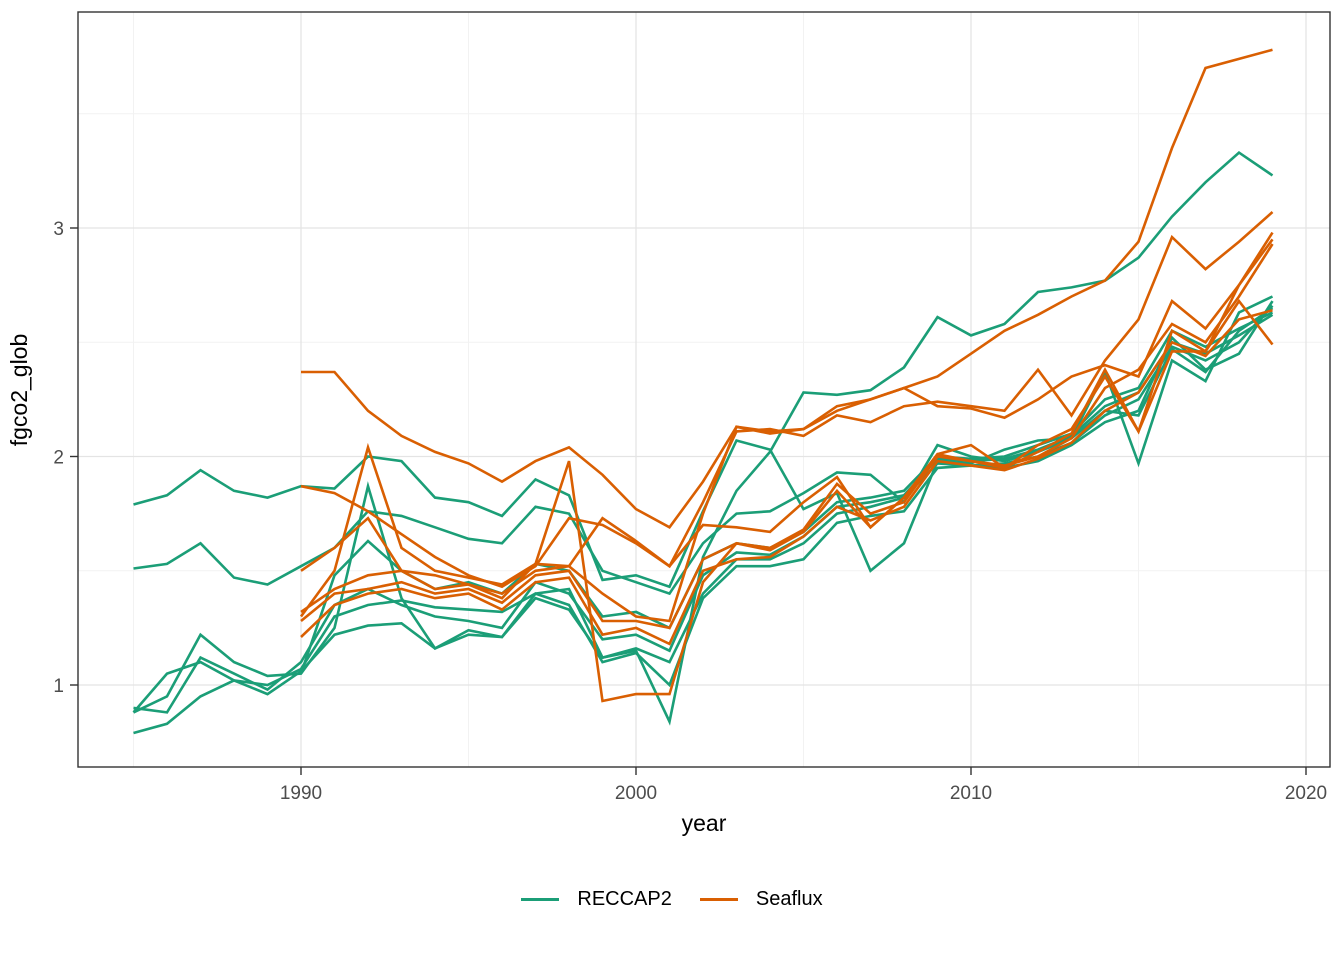 Image resolution: width=1344 pixels, height=960 pixels. Describe the element at coordinates (636, 793) in the screenshot. I see `x-tick-label: 2000` at that location.